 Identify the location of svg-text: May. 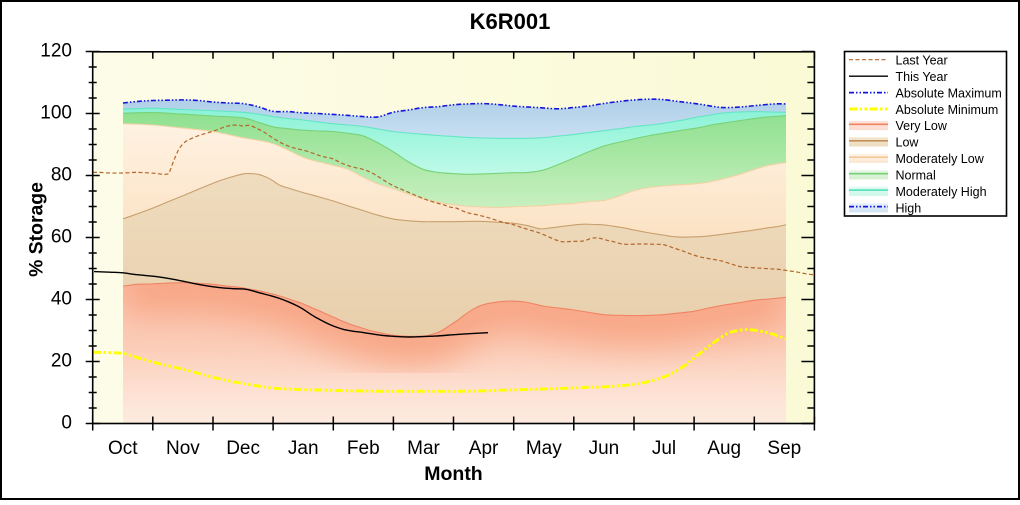
(544, 448).